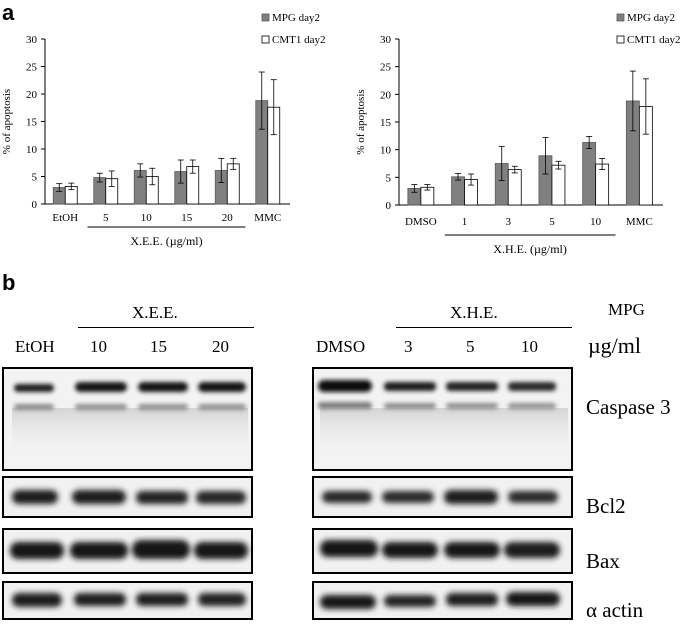 This screenshot has width=685, height=627. Describe the element at coordinates (8, 12) in the screenshot. I see `panel-a-label: a` at that location.